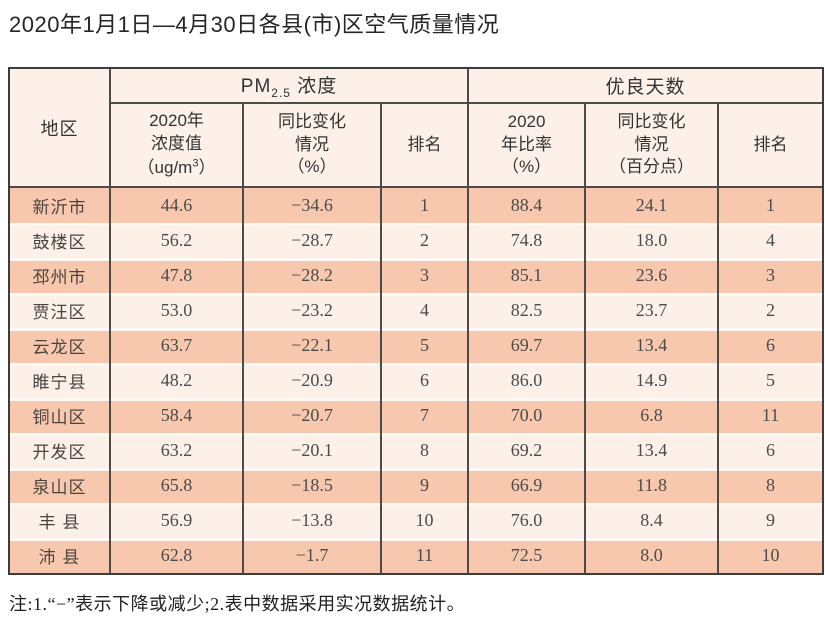  Describe the element at coordinates (526, 520) in the screenshot. I see `days-ratio-cell: 76.0` at that location.